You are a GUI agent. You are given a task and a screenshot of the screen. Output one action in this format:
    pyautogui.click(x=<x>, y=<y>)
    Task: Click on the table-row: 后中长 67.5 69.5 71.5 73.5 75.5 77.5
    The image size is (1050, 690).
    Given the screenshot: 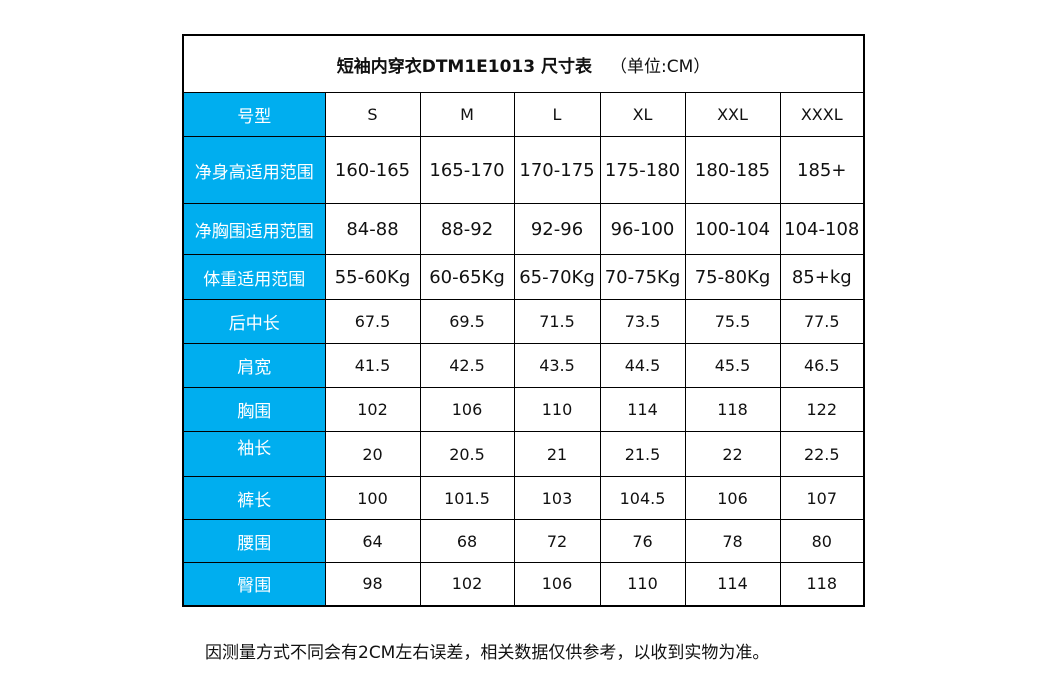 What is the action you would take?
    pyautogui.click(x=523, y=321)
    